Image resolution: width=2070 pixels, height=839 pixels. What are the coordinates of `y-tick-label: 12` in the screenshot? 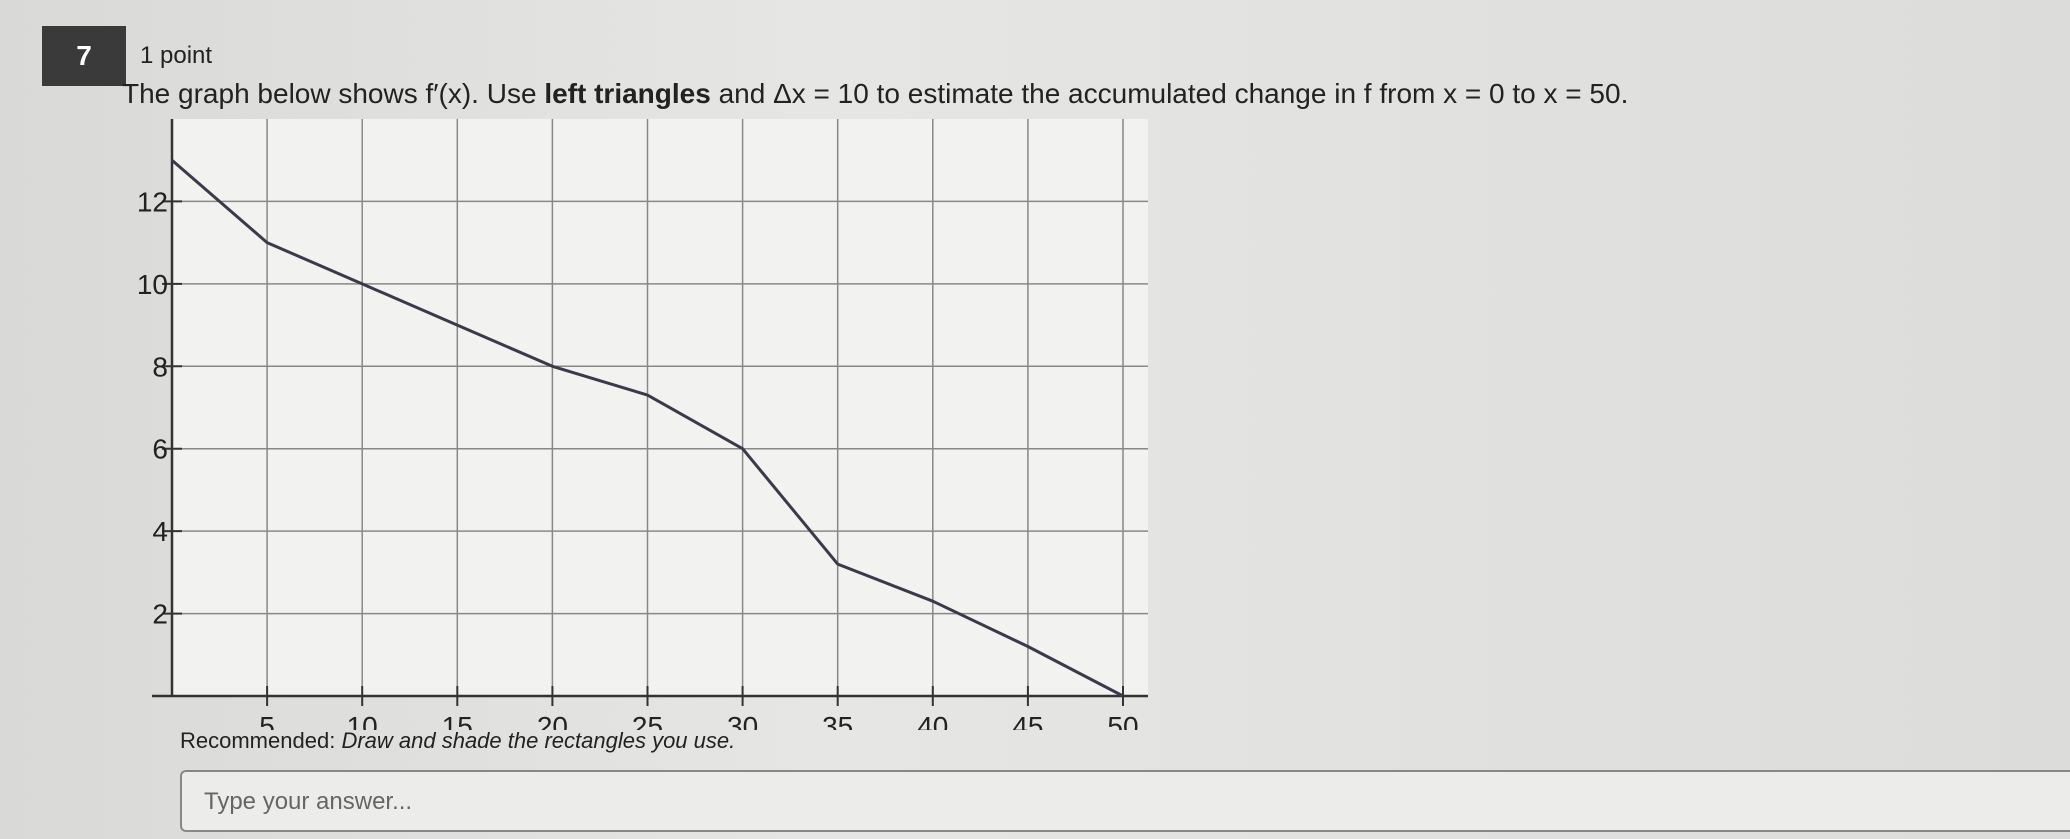 It's located at (152, 201).